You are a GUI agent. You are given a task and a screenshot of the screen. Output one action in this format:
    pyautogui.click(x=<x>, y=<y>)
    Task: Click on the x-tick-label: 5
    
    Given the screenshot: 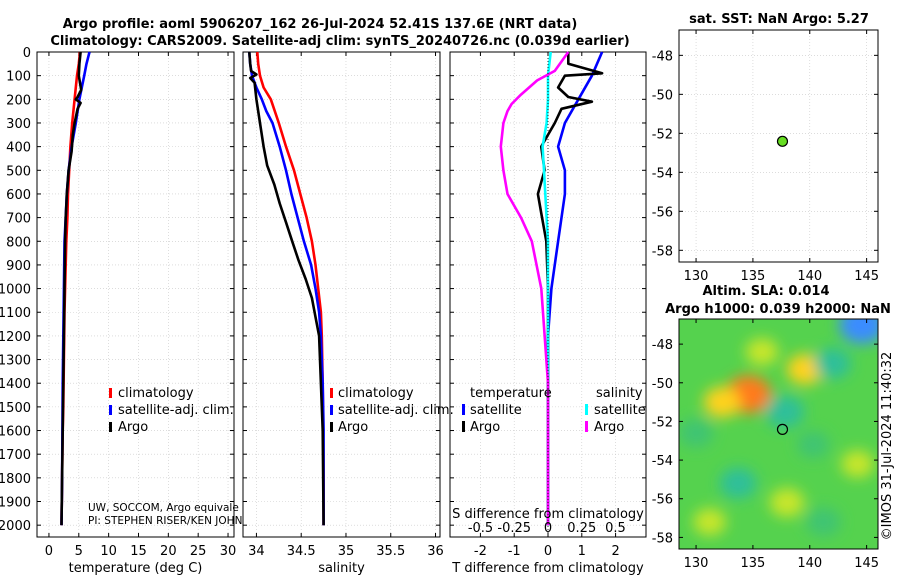 What is the action you would take?
    pyautogui.click(x=79, y=551)
    